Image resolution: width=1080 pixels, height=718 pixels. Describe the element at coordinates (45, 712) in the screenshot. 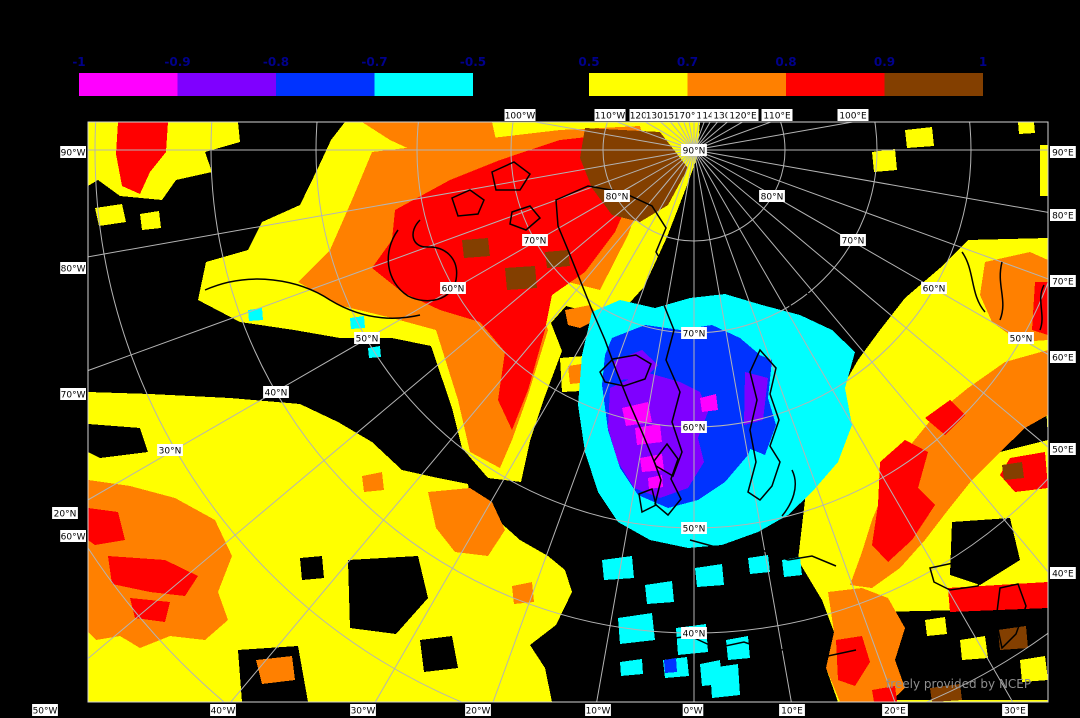

I see `graticule-label: 50°W` at that location.